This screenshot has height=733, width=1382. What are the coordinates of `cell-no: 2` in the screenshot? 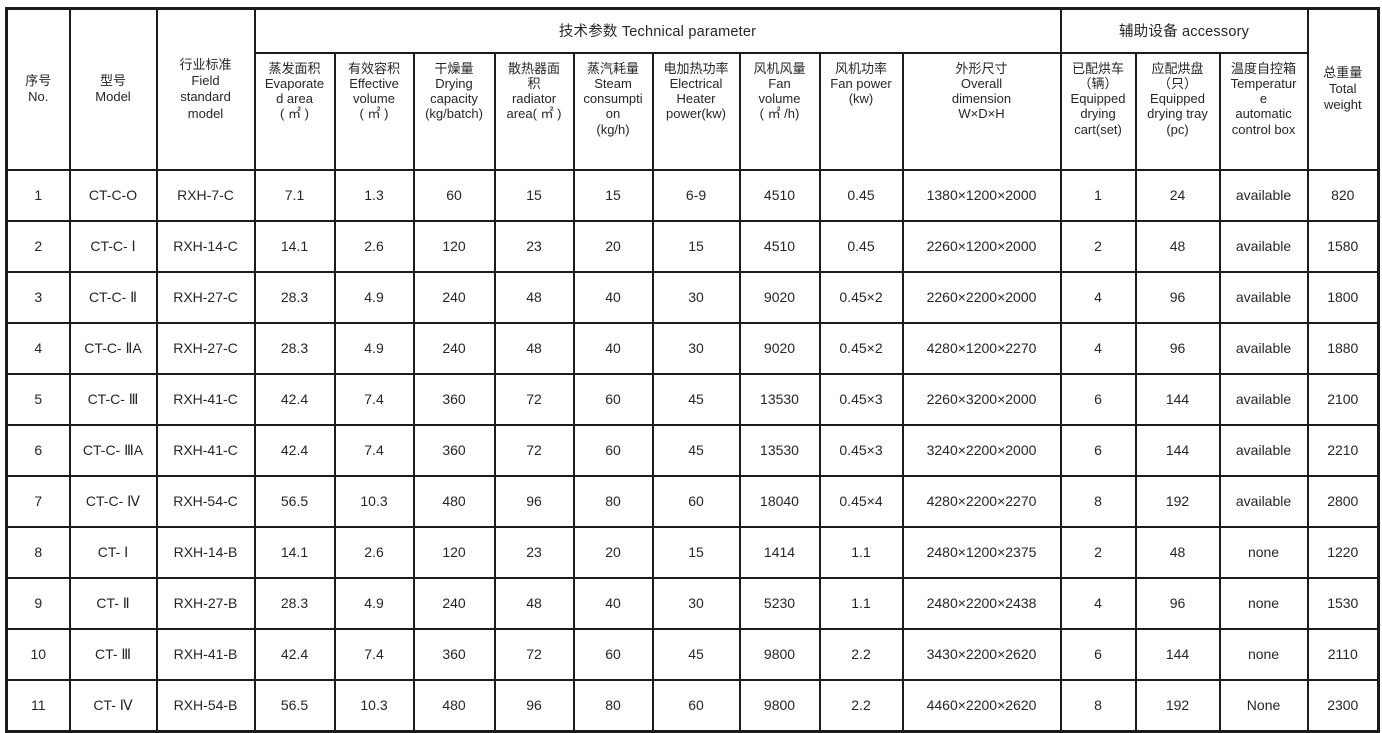 It's located at (38, 246).